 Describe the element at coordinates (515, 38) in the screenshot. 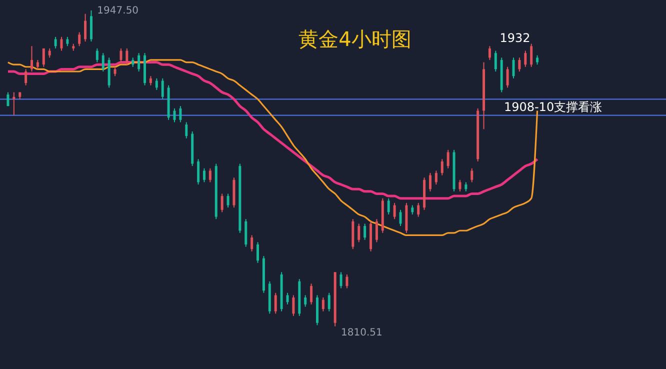

I see `annotation: 1932` at that location.